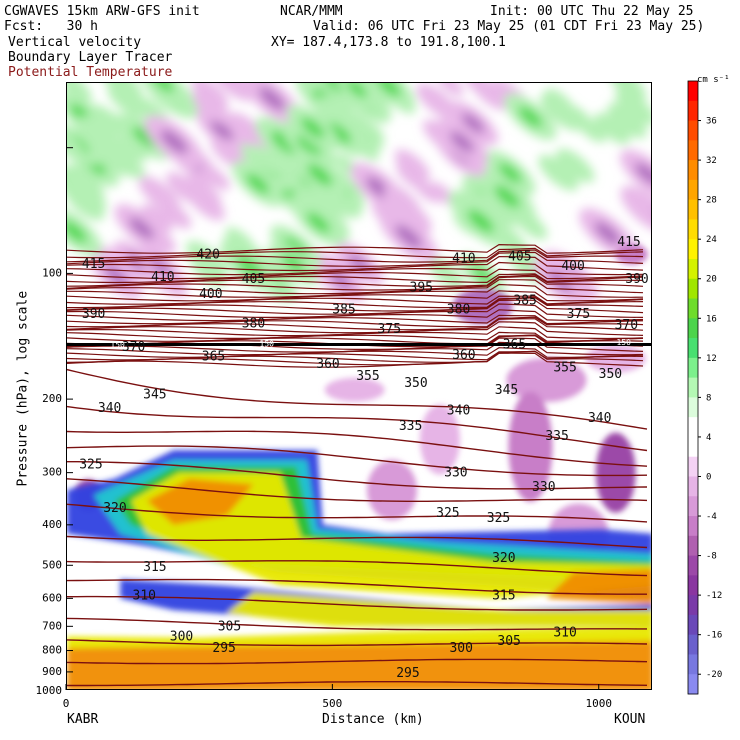 The width and height of the screenshot is (740, 740). What do you see at coordinates (144, 595) in the screenshot?
I see `theta-label: 310` at bounding box center [144, 595].